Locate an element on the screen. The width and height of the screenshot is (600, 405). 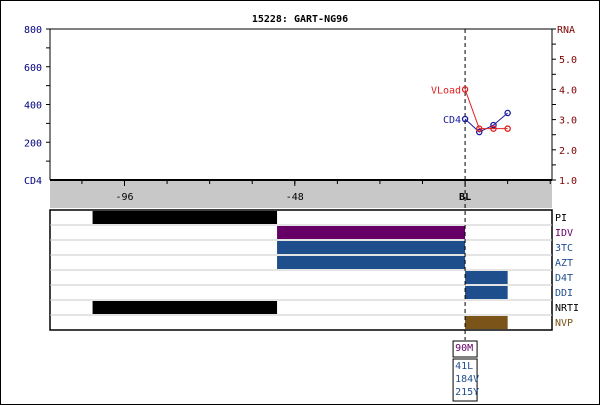
drug-bar-idv is located at coordinates (371, 232).